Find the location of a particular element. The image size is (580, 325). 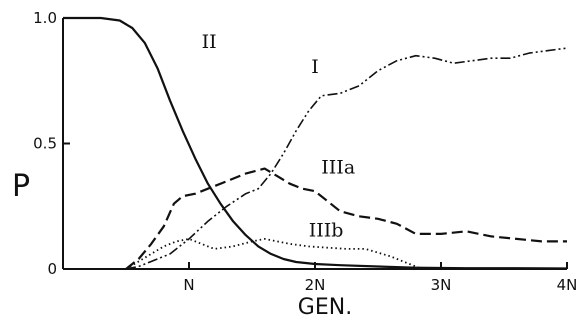

x-tick-label: 4N is located at coordinates (567, 285).